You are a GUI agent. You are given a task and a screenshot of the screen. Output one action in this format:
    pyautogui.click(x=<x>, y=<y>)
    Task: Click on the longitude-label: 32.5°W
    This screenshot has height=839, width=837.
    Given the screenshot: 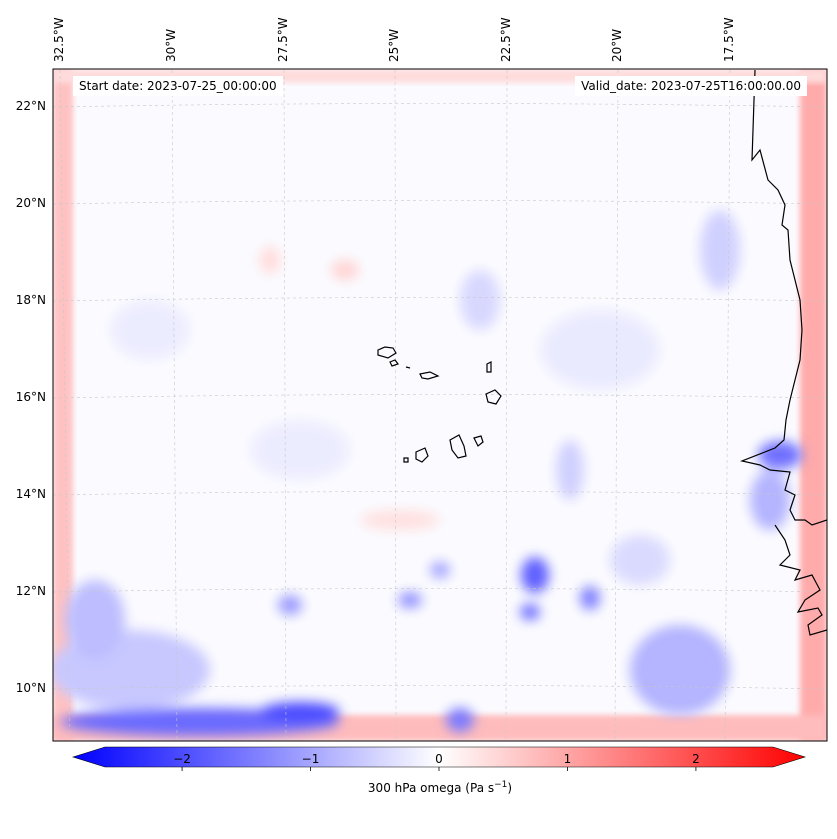 What is the action you would take?
    pyautogui.click(x=59, y=39)
    